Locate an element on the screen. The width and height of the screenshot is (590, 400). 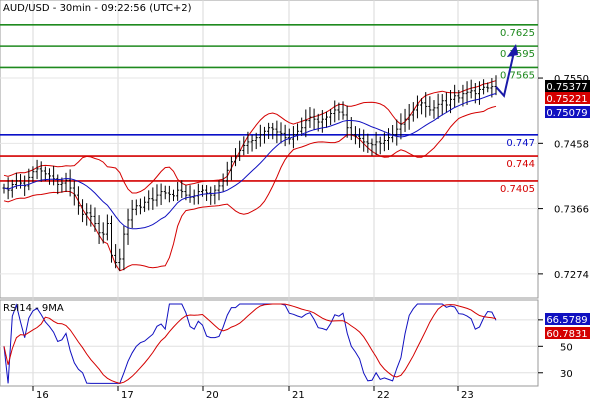
x-tick-label: 22 is located at coordinates (383, 395).